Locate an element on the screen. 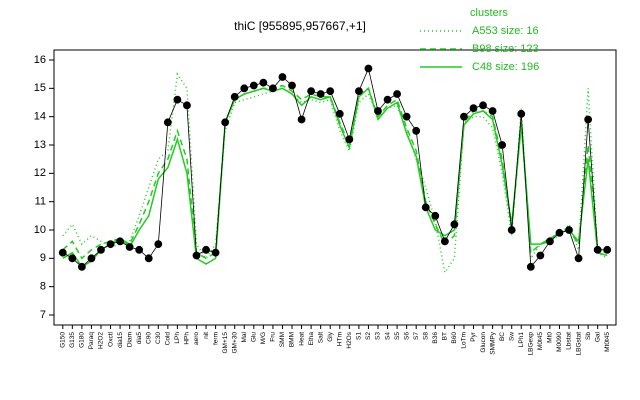  x-tick-label: H2O2 is located at coordinates (101, 340).